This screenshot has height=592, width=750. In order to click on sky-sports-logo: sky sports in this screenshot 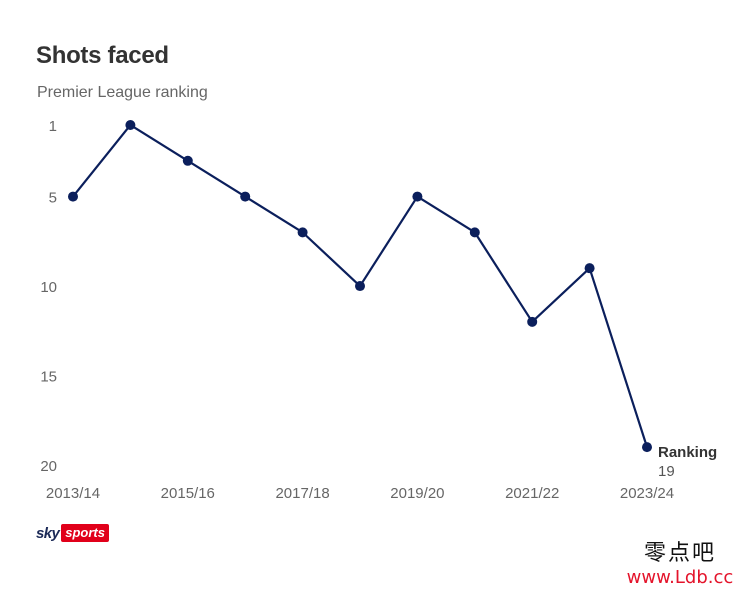, I will do `click(72, 533)`.